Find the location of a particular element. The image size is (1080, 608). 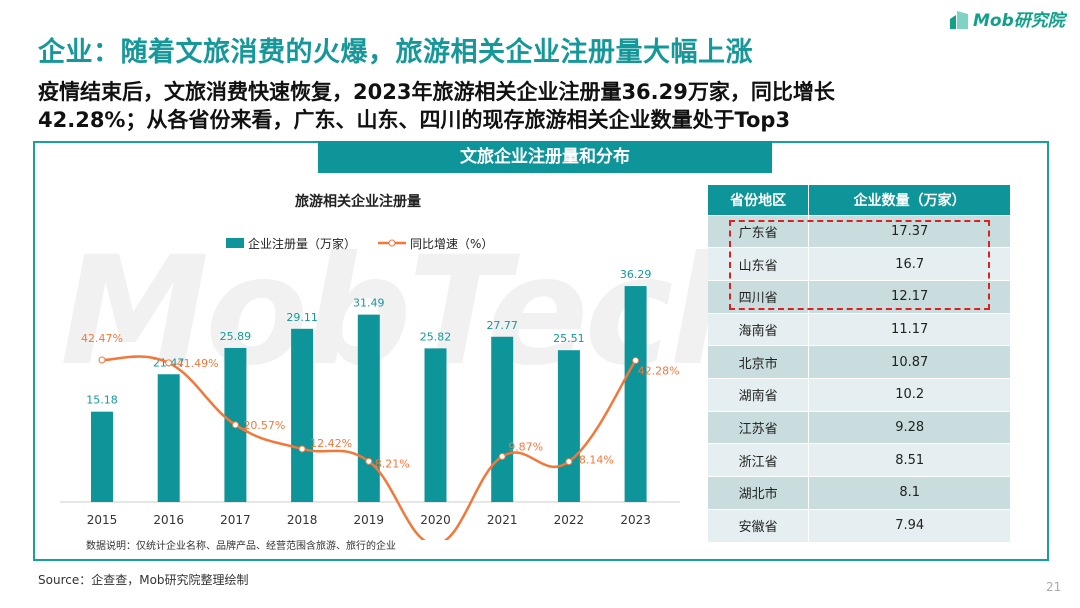

line-label: 12.42% is located at coordinates (331, 443).